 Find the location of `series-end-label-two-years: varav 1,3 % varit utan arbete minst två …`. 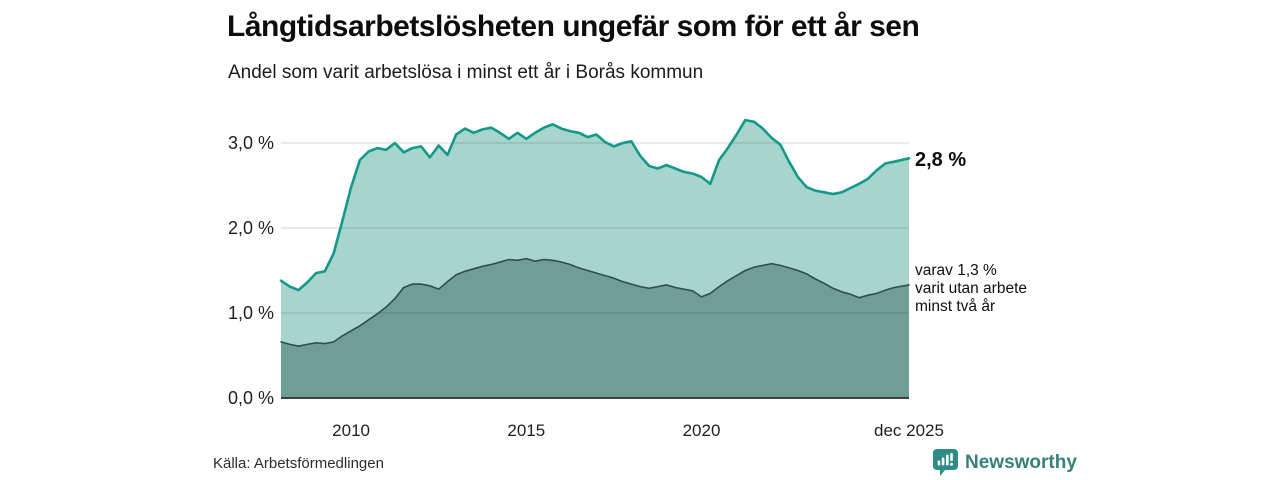

series-end-label-two-years: varav 1,3 % varit utan arbete minst två … is located at coordinates (971, 289).